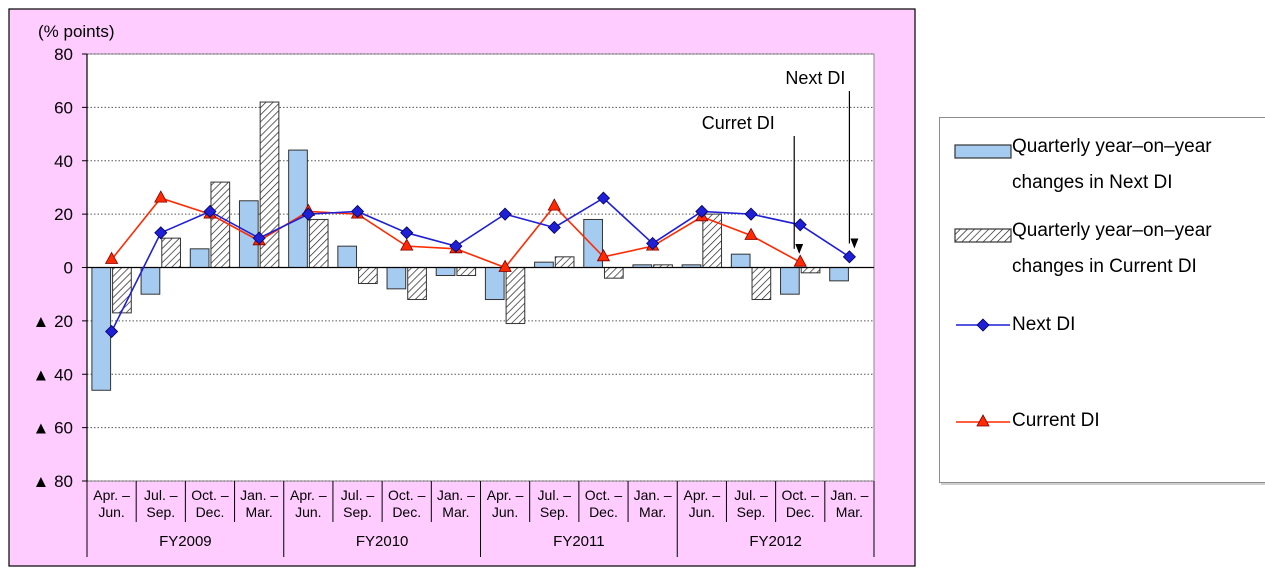  I want to click on group-label: FY2009, so click(185, 541).